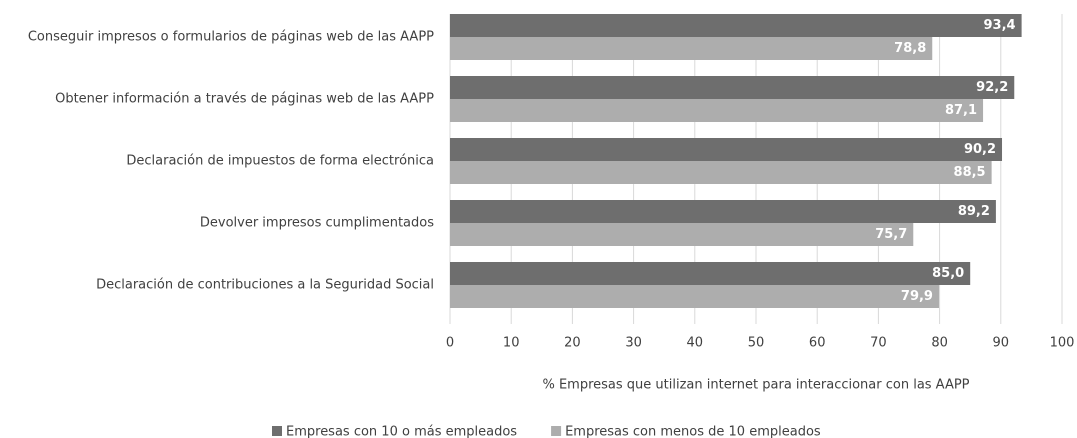  What do you see at coordinates (992, 87) in the screenshot?
I see `value-label: 92,2` at bounding box center [992, 87].